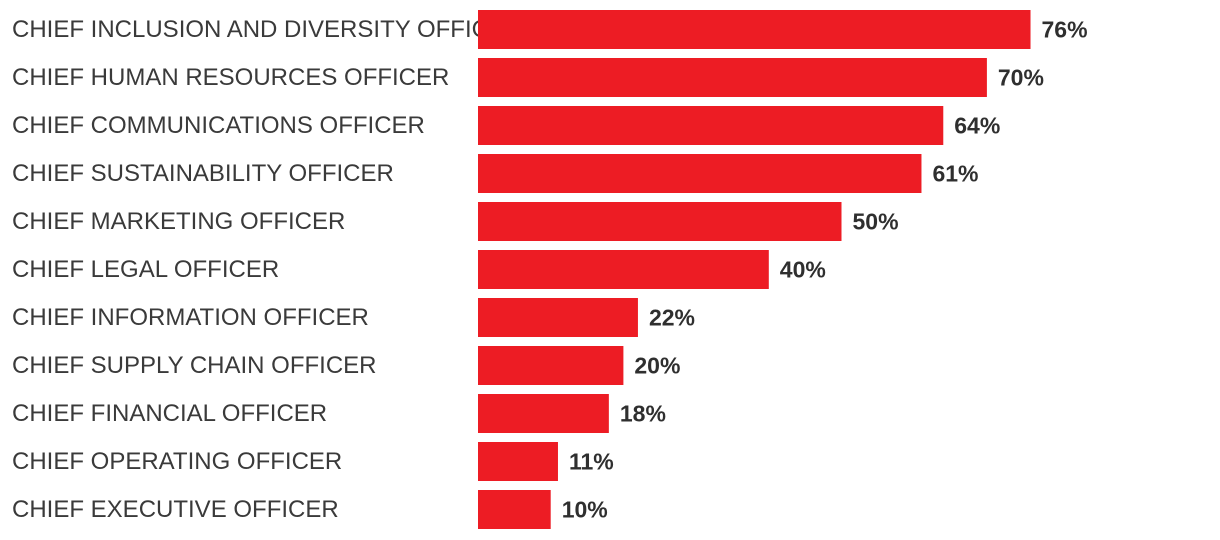  I want to click on category-label: CHIEF COMMUNICATIONS OFFICER, so click(218, 125).